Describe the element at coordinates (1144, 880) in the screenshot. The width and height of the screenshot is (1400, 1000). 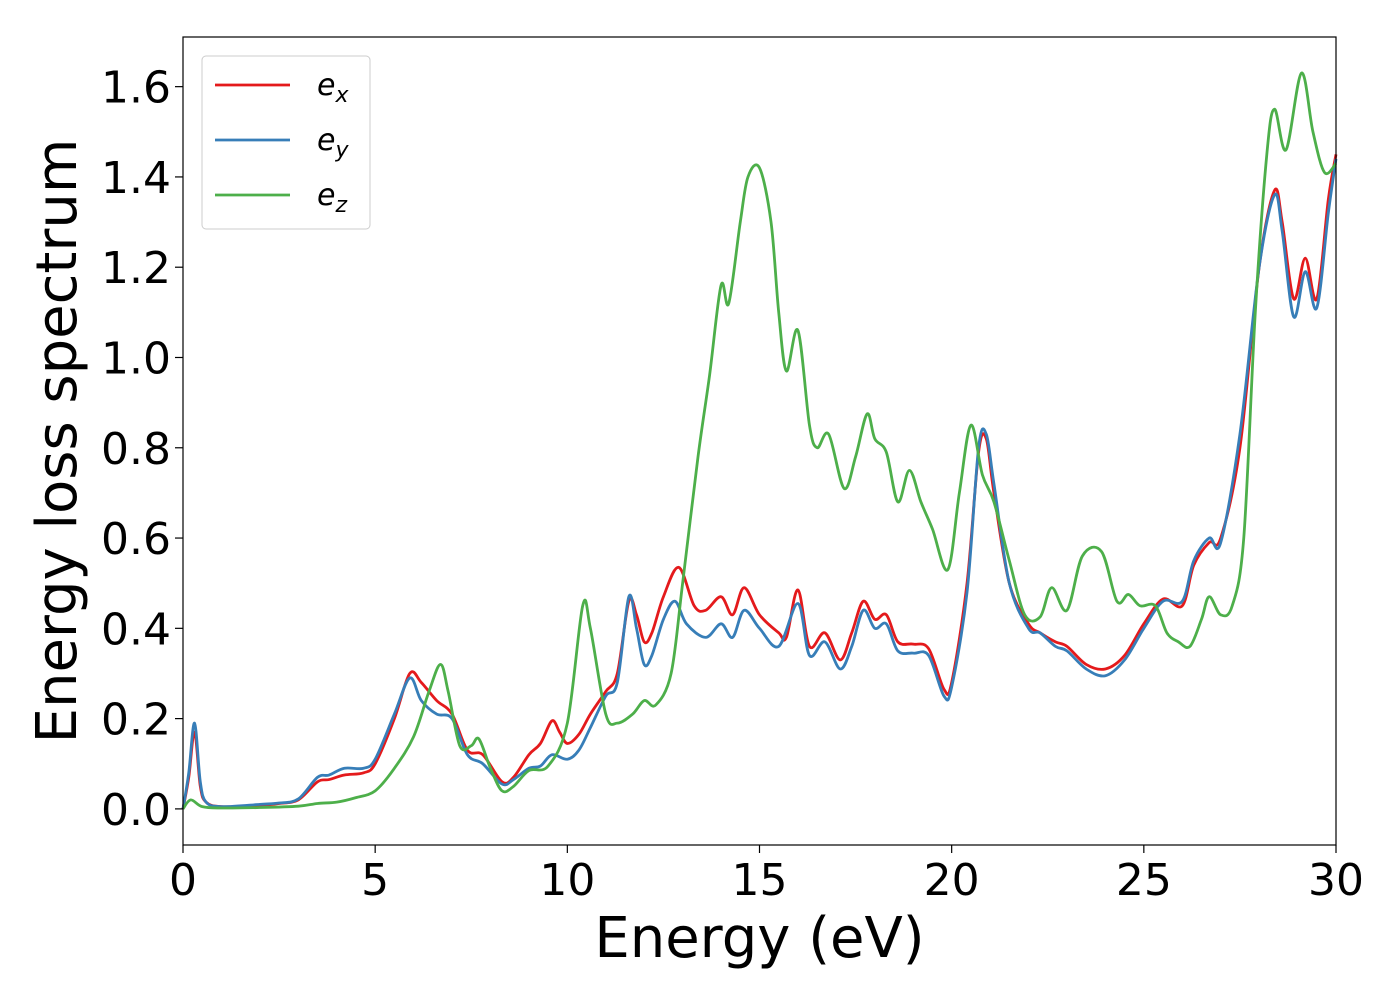
I see `x-tick-label: 25` at that location.